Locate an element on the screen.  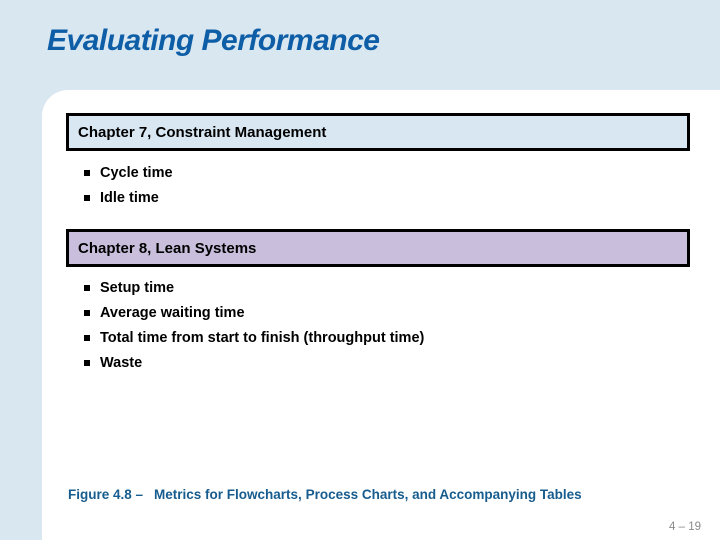
list-item: Idle time is located at coordinates (128, 197).